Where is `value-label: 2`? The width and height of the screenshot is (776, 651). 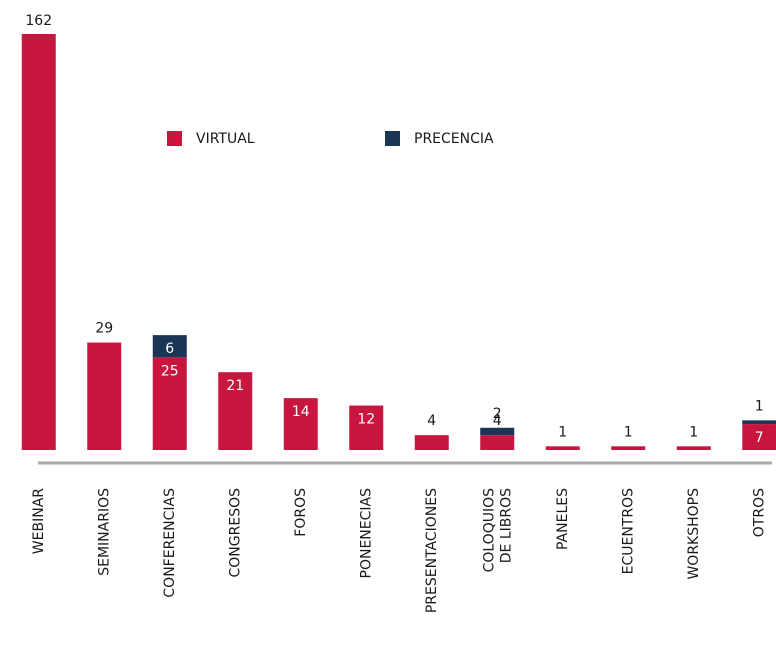
value-label: 2 is located at coordinates (497, 414).